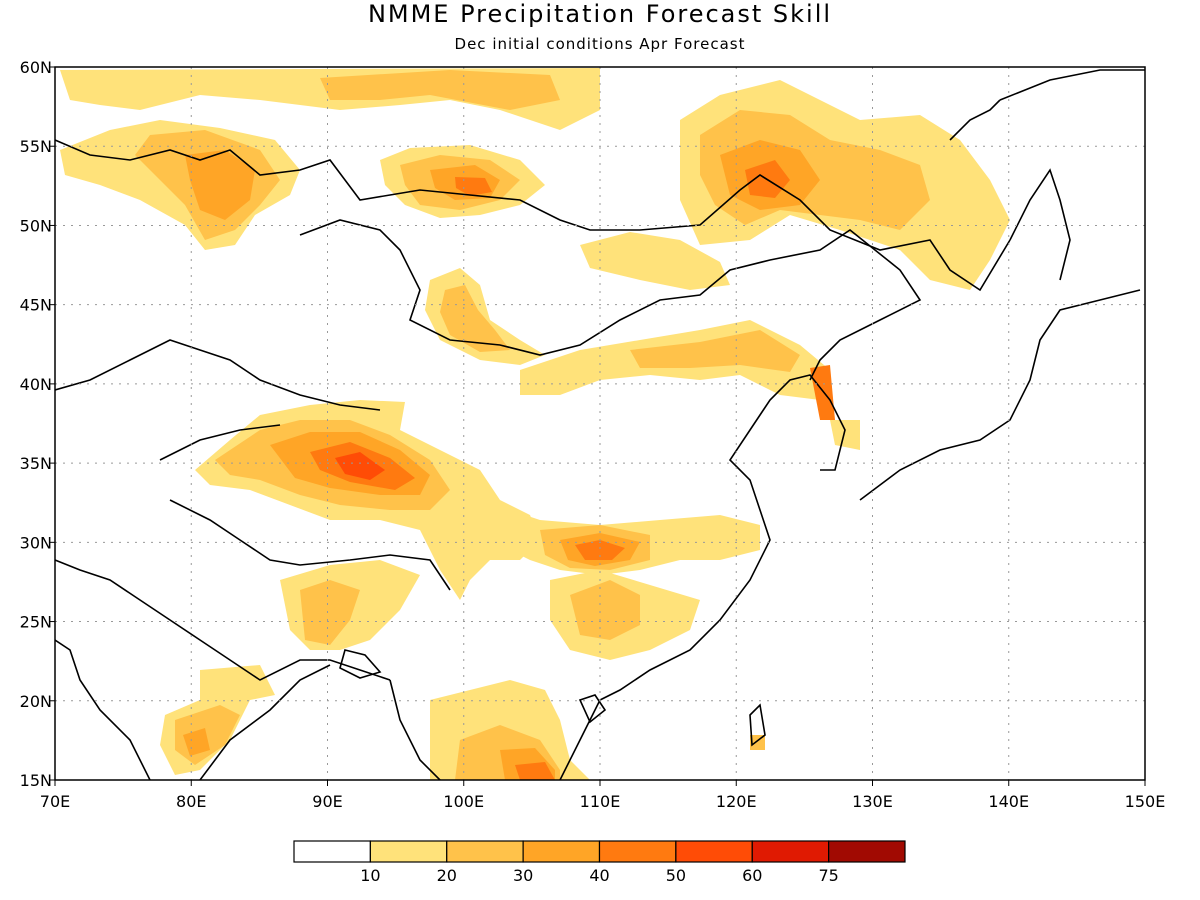  I want to click on lon-tick-label: 90E, so click(327, 801).